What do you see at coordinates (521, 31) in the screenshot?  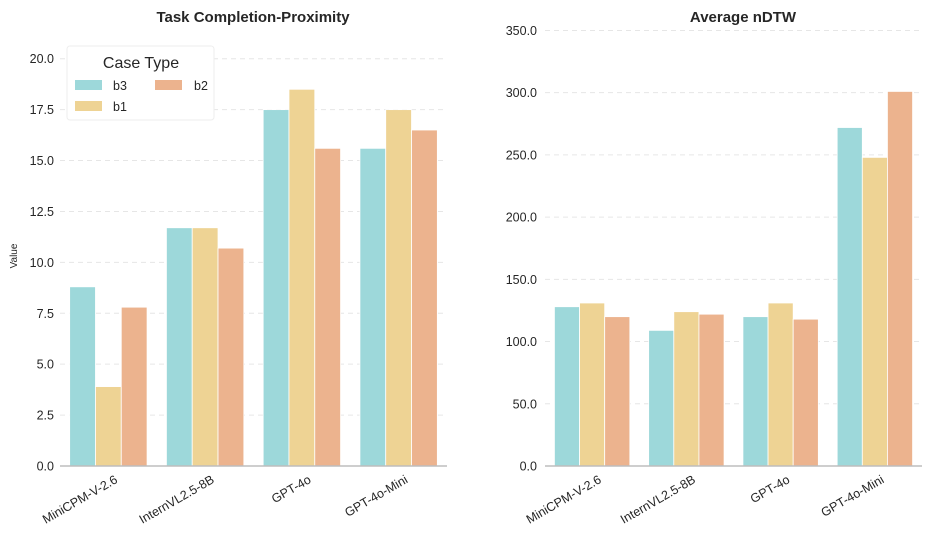 I see `y-tick-label: 350.0` at bounding box center [521, 31].